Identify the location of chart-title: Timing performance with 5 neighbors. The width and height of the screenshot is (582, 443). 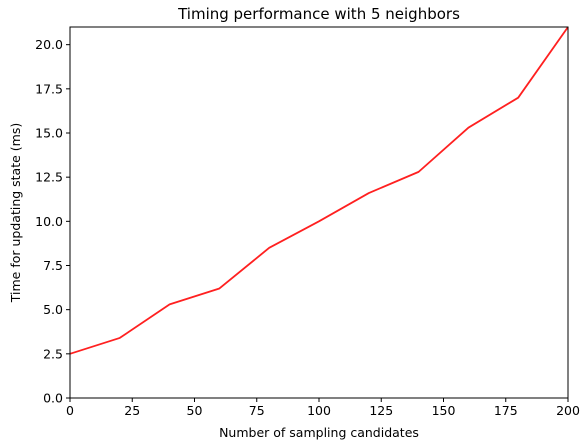
(318, 14).